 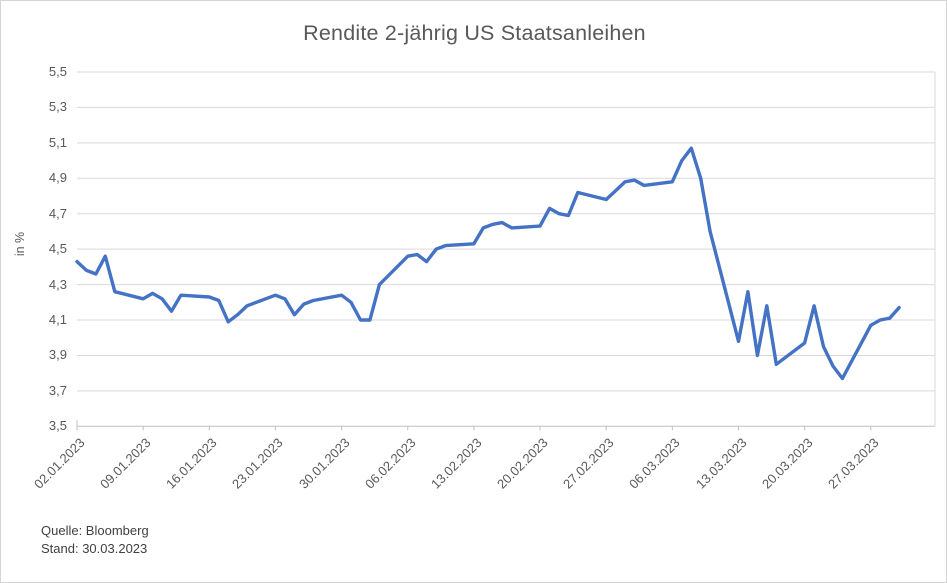 I want to click on y-tick-label: 4,7, so click(x=57, y=213).